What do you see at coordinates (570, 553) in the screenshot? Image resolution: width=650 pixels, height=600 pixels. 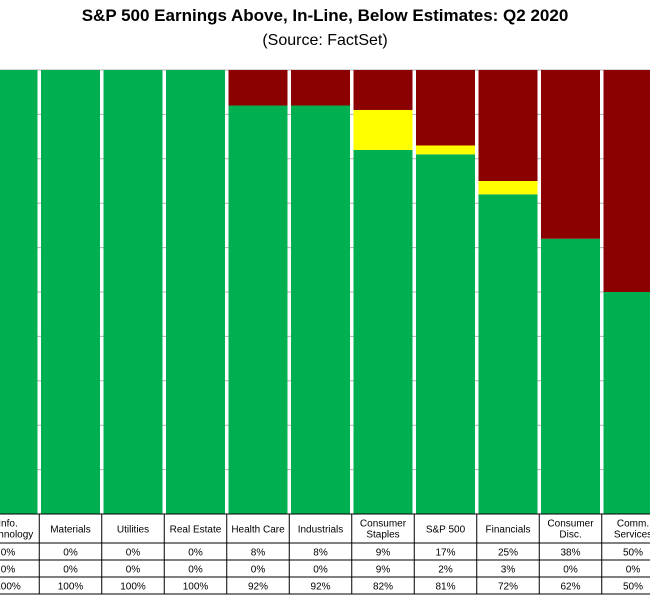 I see `table-cell-below: 38%` at bounding box center [570, 553].